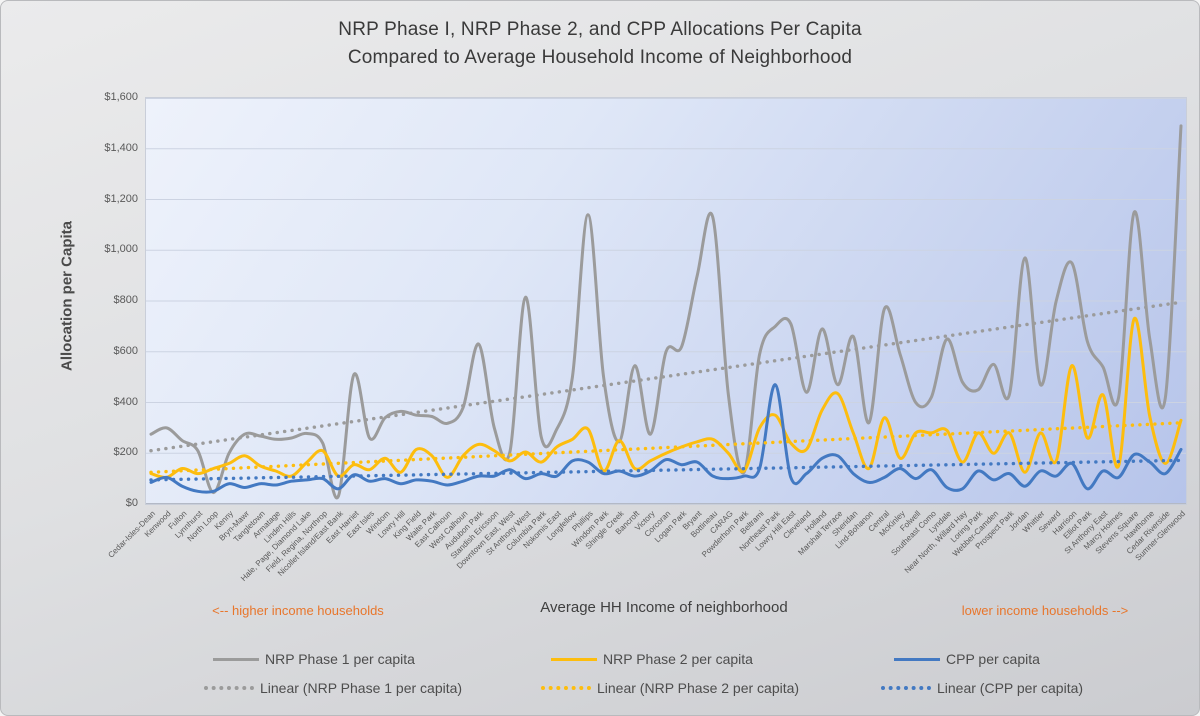 This screenshot has width=1200, height=716. Describe the element at coordinates (666, 470) in the screenshot. I see `trendline-linear-cpp-per-capita` at that location.